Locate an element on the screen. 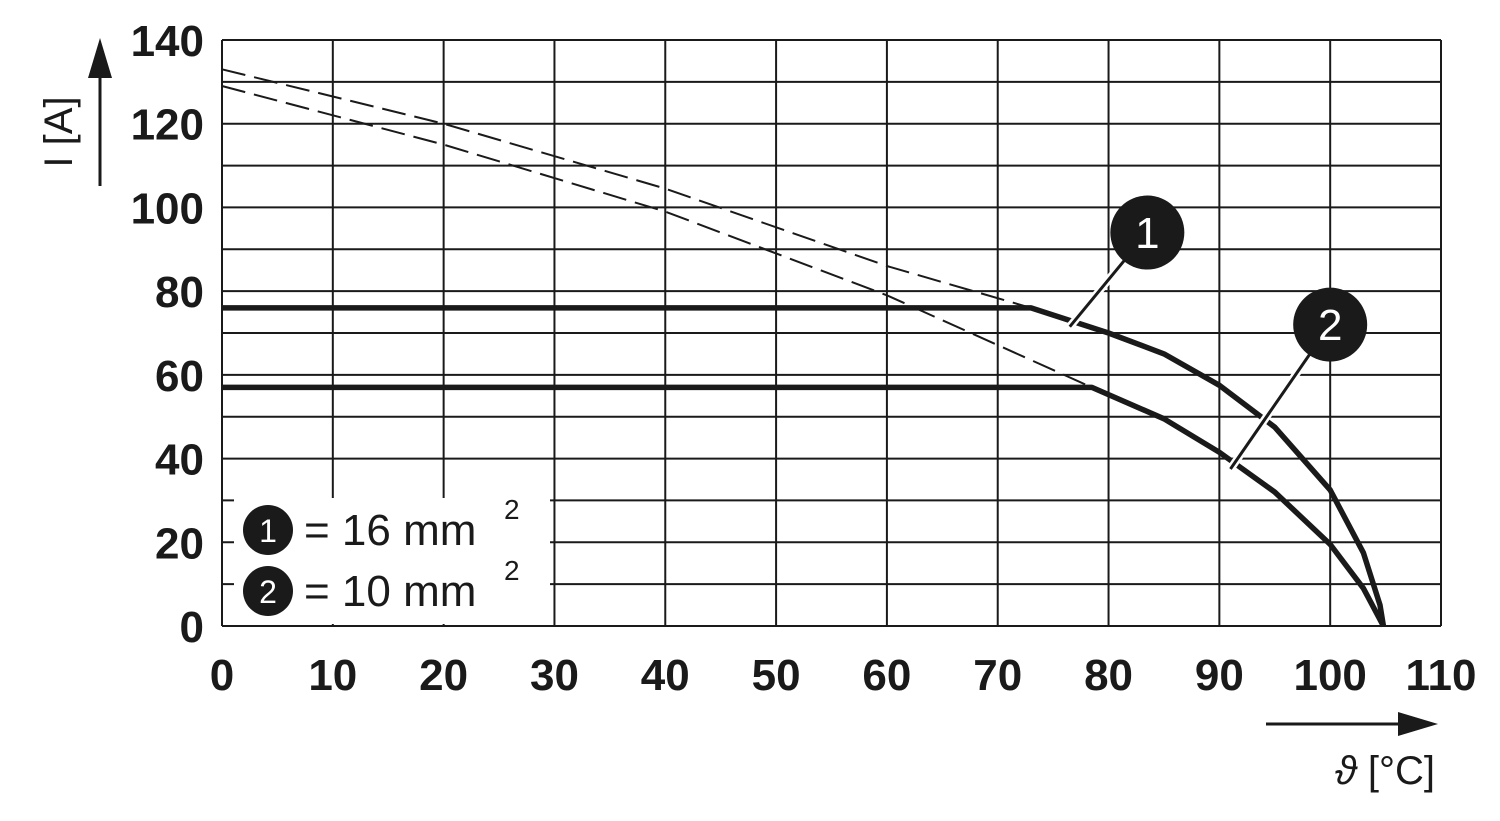  y-tick-label: 140 is located at coordinates (167, 41).